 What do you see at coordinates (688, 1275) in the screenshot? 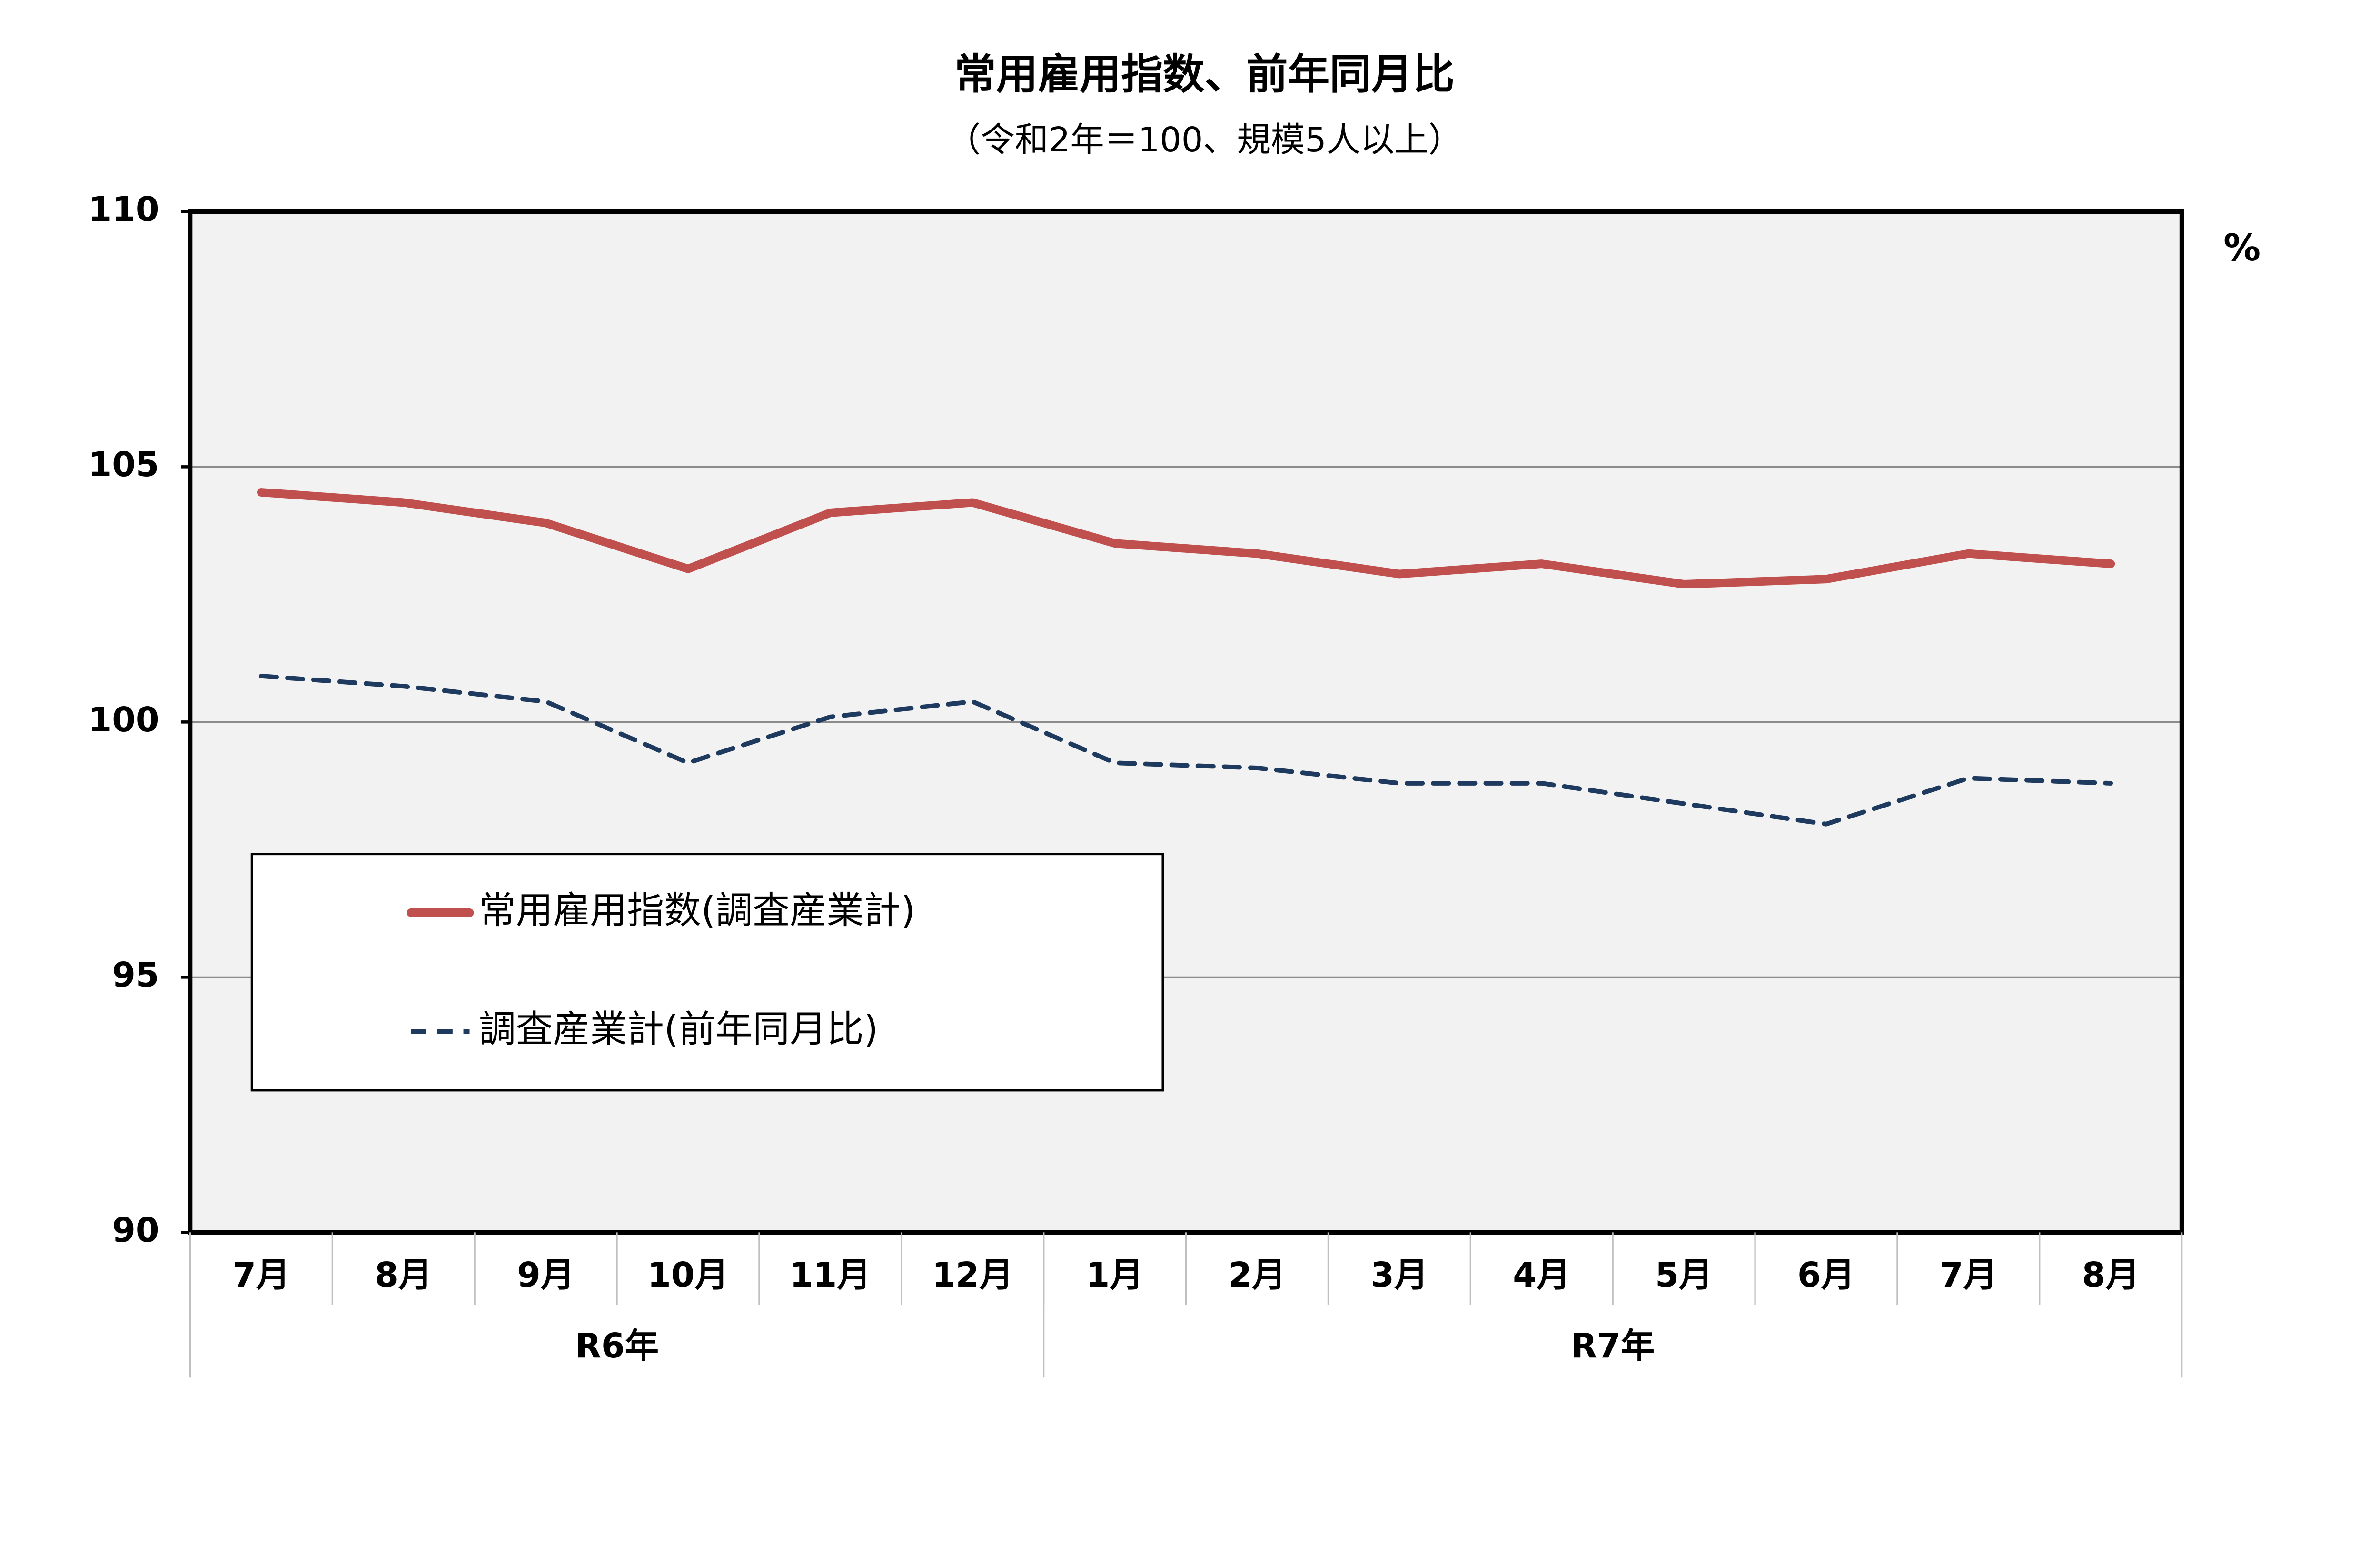
I see `x-tick-label: 10月` at bounding box center [688, 1275].